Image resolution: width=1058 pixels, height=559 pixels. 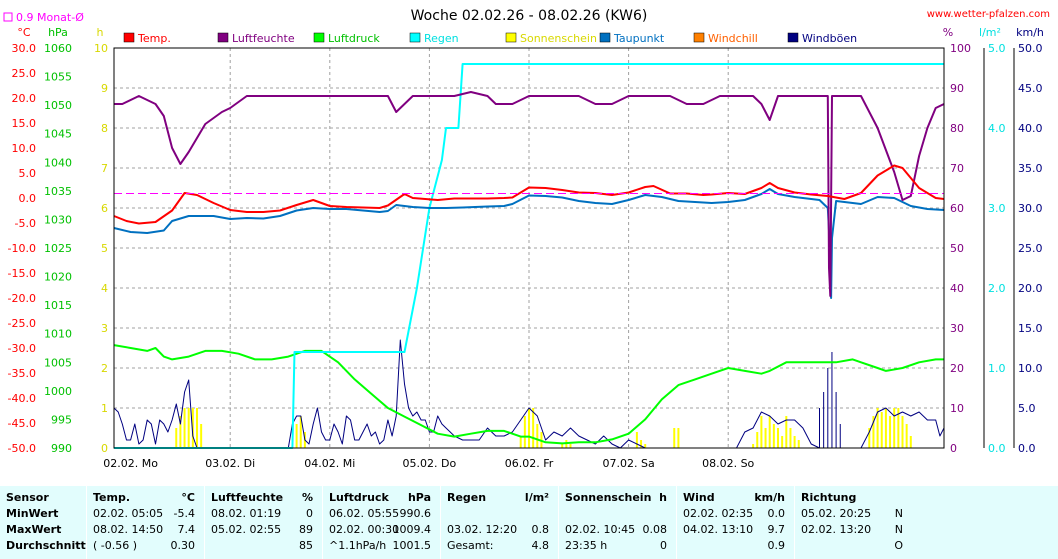 What do you see at coordinates (988, 14) in the screenshot?
I see `site-link: www.wetter-pfalzen.com` at bounding box center [988, 14].